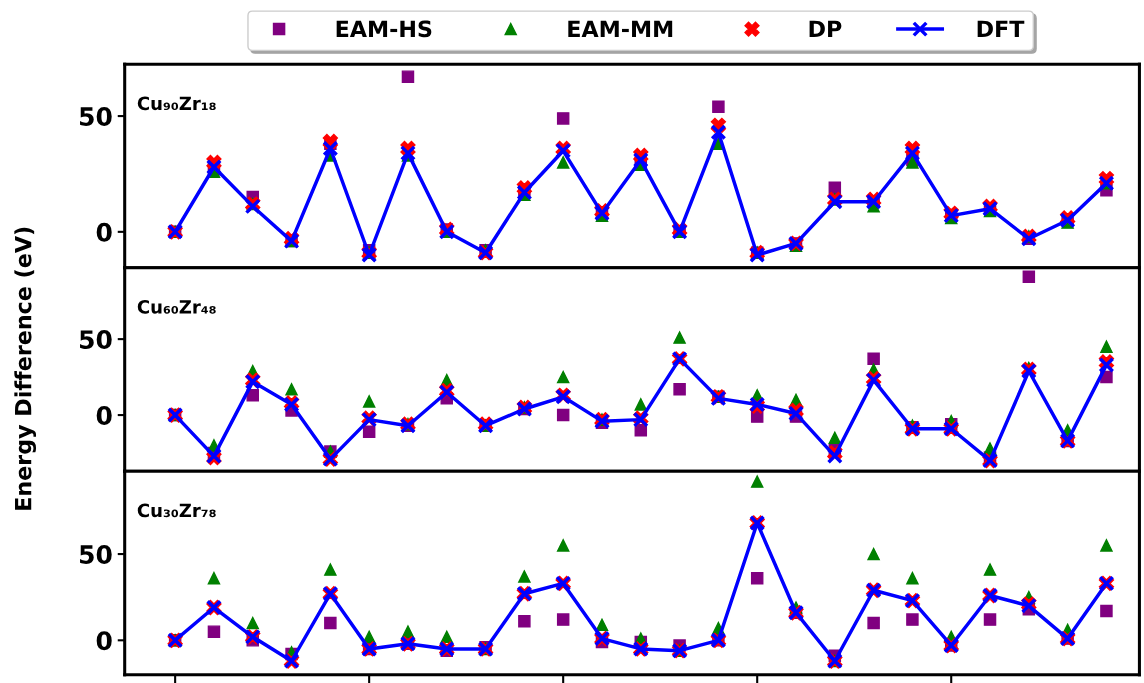  I want to click on y-axis-title: Energy Difference (eV), so click(25, 368).